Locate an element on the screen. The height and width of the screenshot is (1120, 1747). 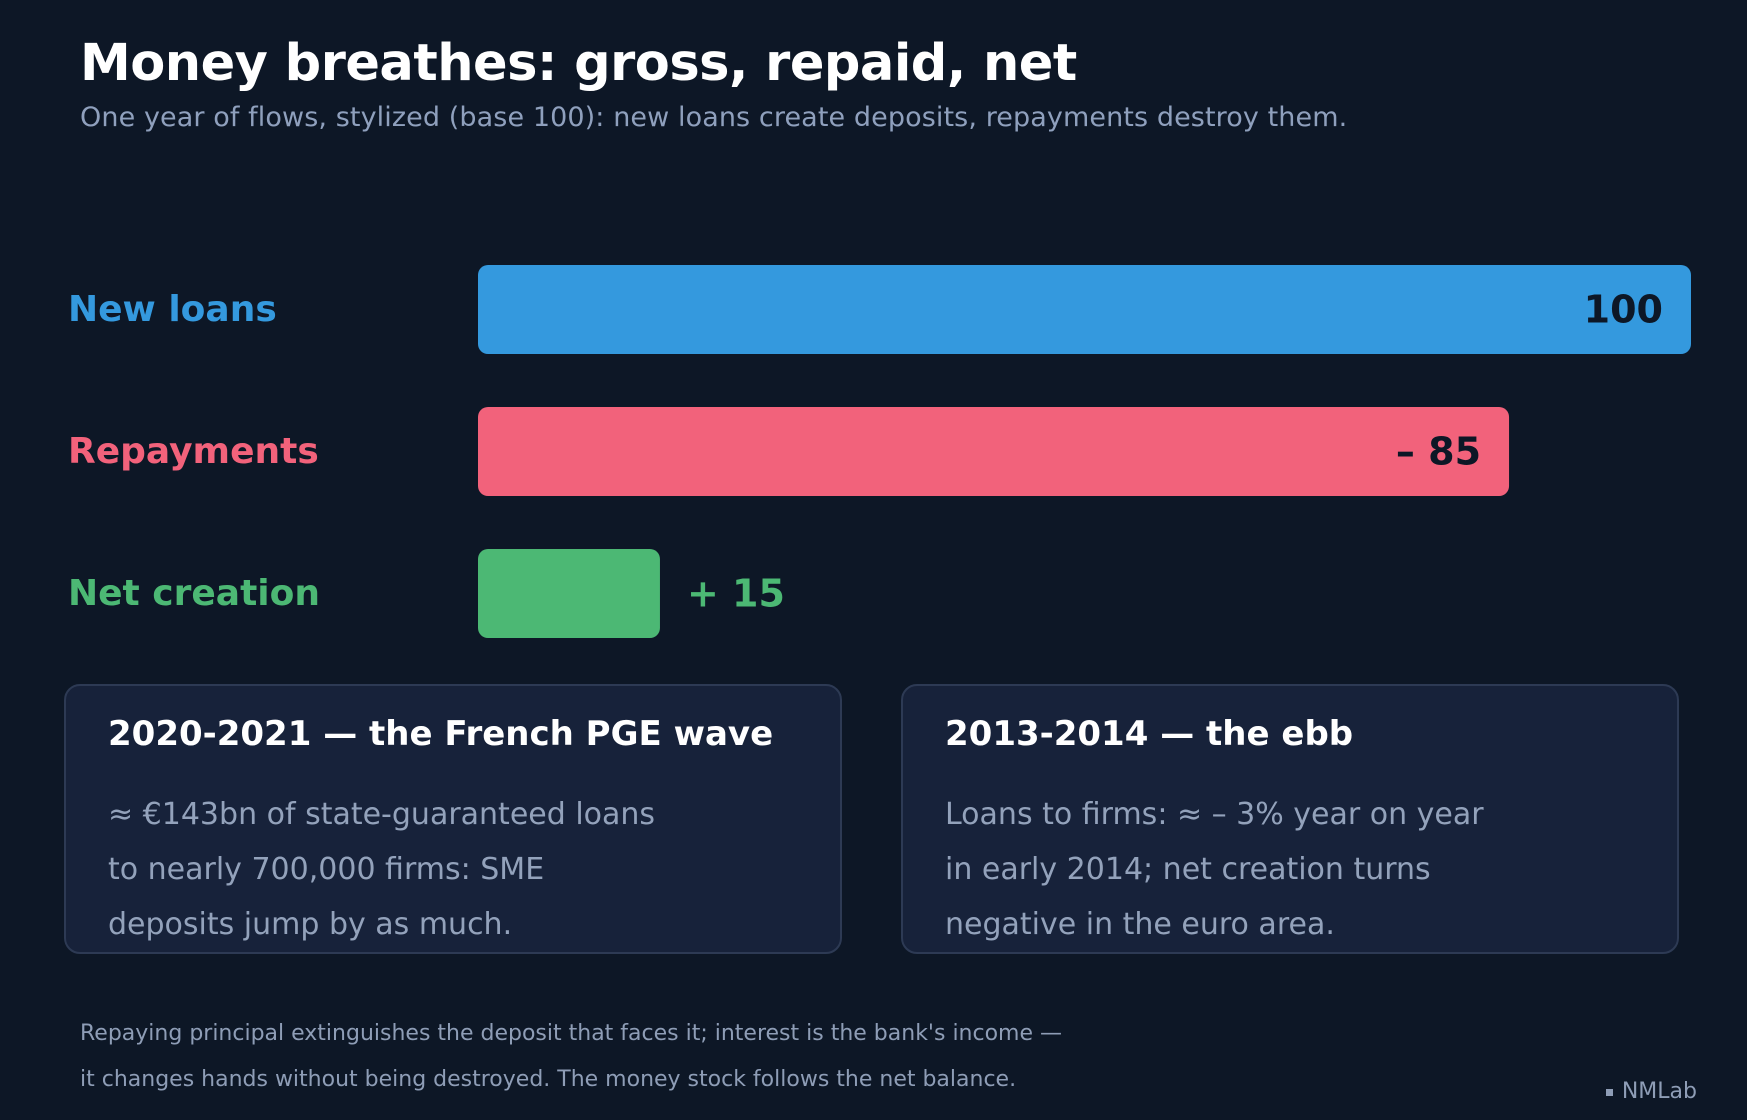
brand-square-icon is located at coordinates (1609, 1092).